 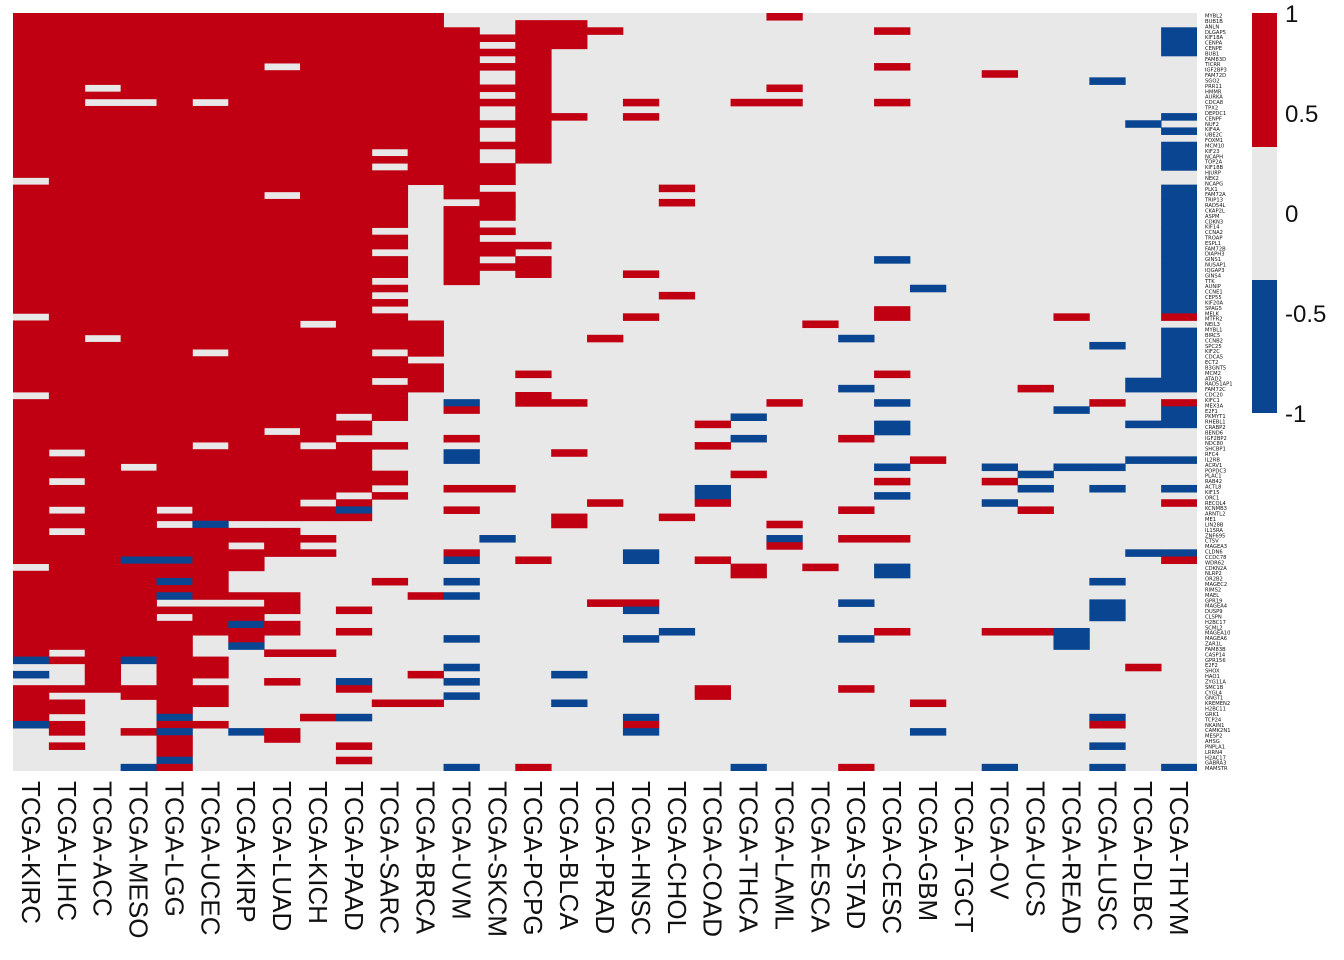 I want to click on row-label: CRABP2, so click(x=1215, y=428).